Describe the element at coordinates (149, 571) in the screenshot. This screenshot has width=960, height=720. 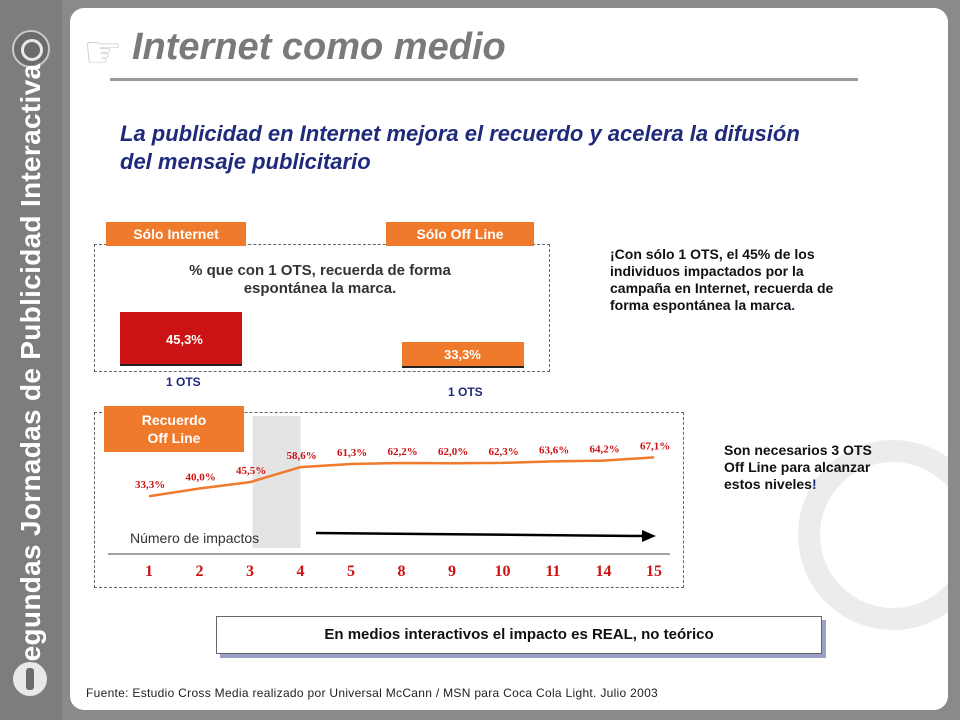
I see `x-tick-label: 1` at that location.